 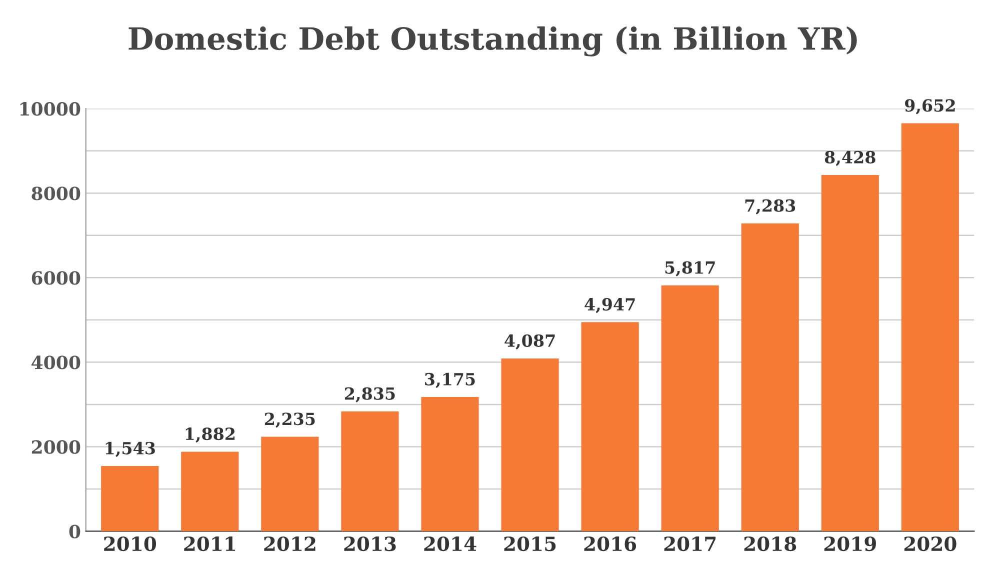 I want to click on x-tick-label: 2011, so click(x=210, y=544).